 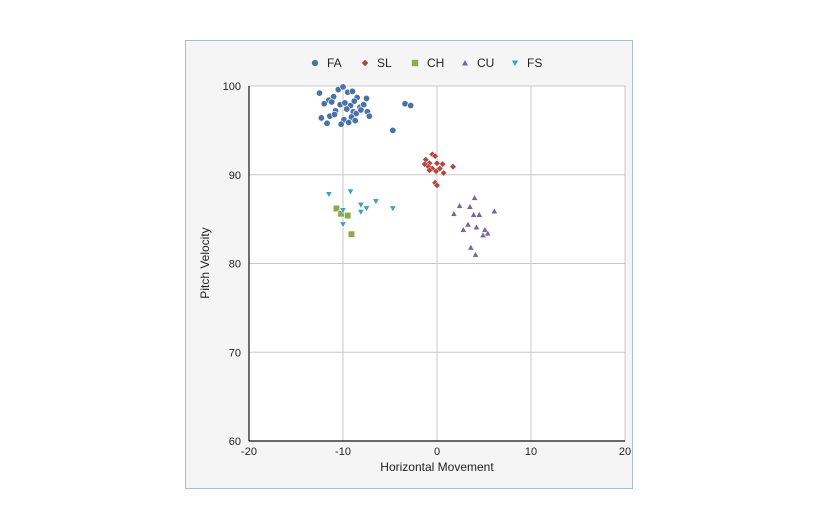 What do you see at coordinates (531, 452) in the screenshot?
I see `x-tick-label: 10` at bounding box center [531, 452].